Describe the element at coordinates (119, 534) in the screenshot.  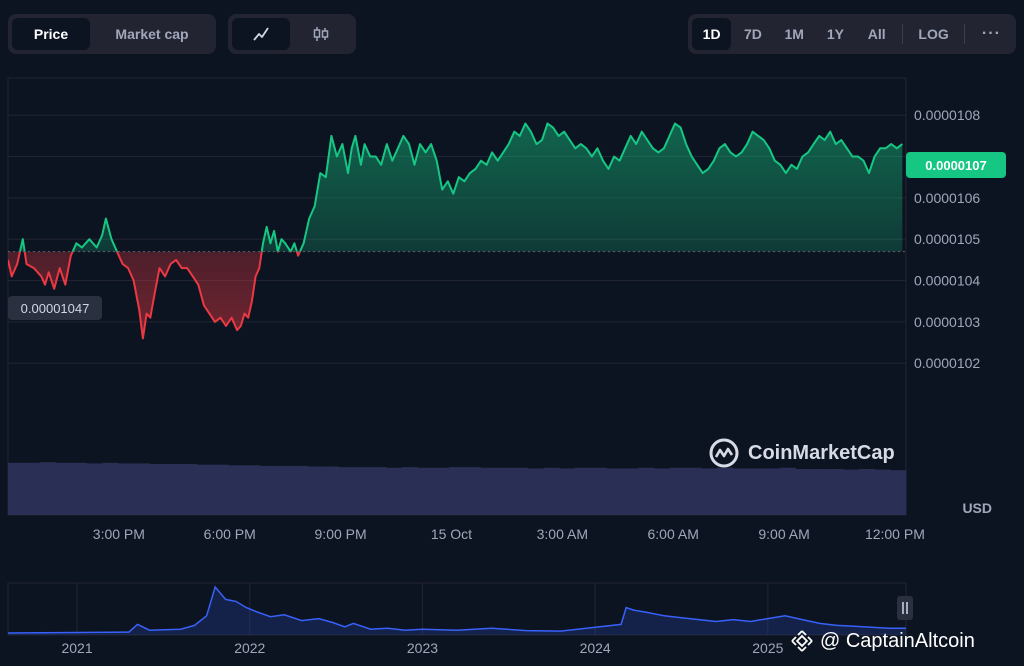
I see `x-tick-label: 3:00 PM` at that location.